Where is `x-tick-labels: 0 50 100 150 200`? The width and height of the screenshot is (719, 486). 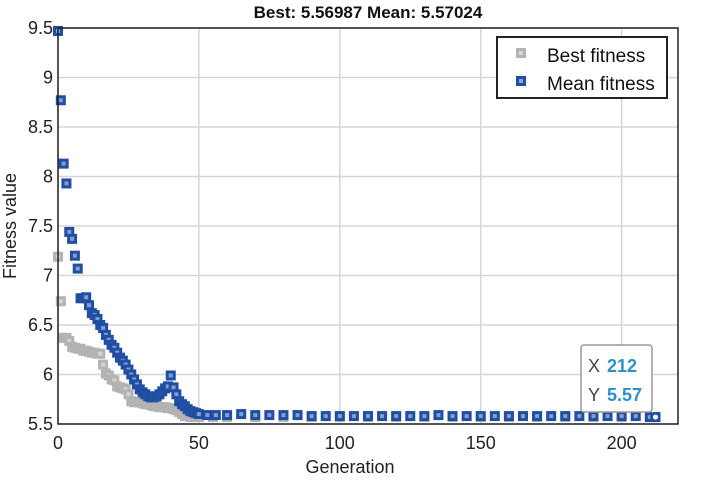
x-tick-labels: 0 50 100 150 200 is located at coordinates (345, 443).